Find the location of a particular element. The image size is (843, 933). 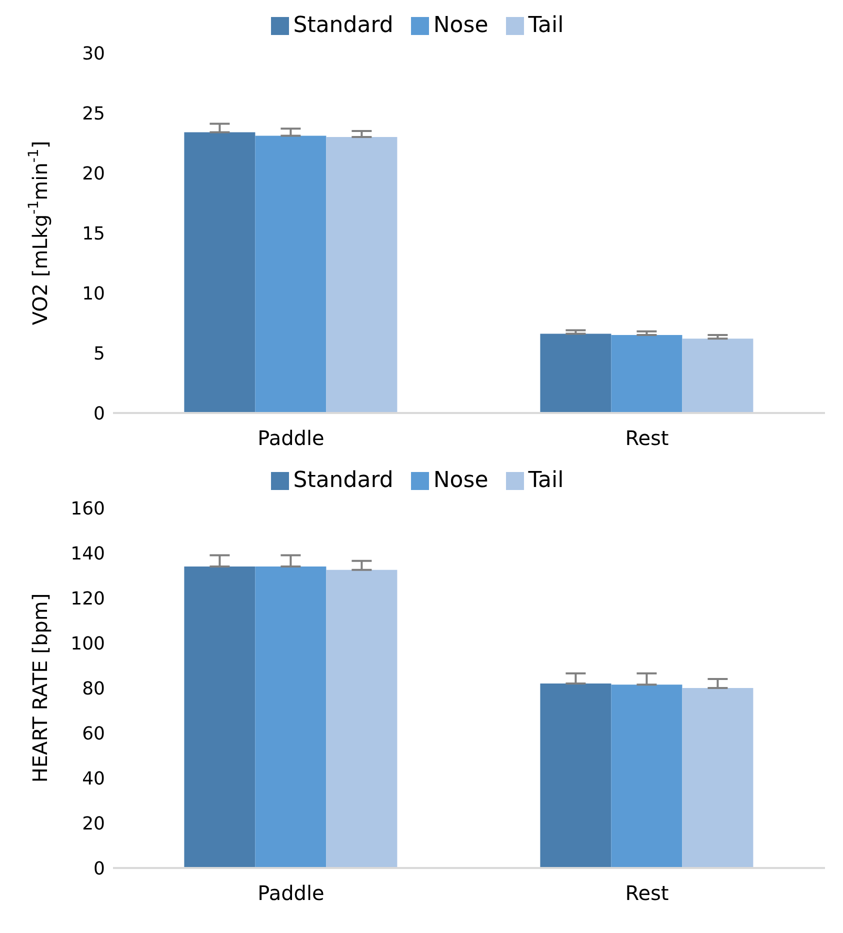

y-tick-label: 60 is located at coordinates (93, 733).